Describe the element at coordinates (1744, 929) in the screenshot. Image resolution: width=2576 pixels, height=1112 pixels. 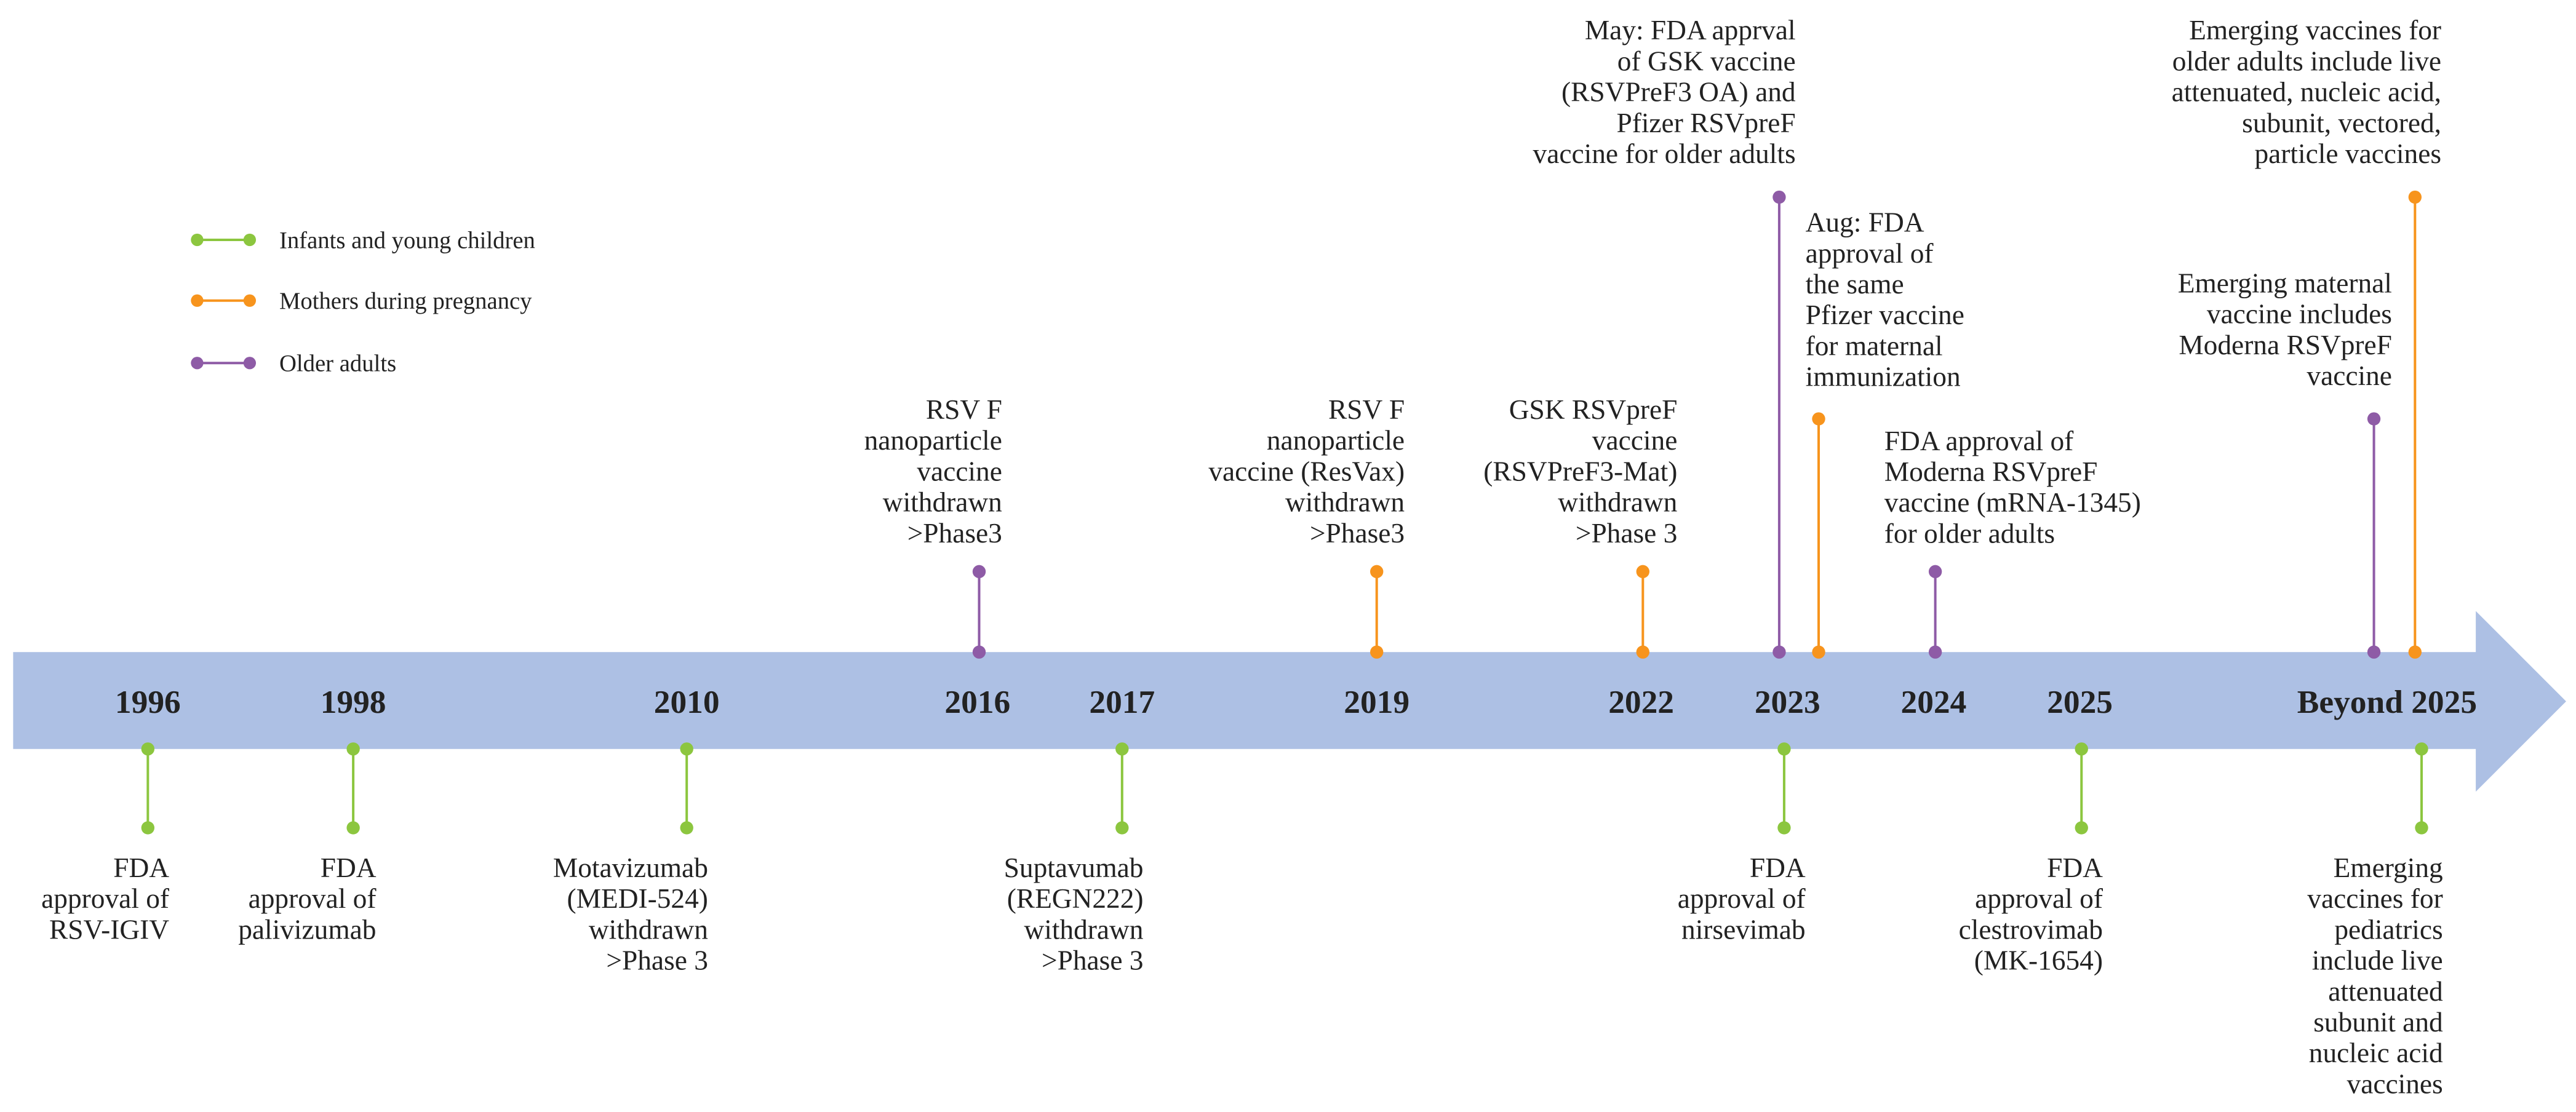
I see `event-text: nirsevimab` at that location.